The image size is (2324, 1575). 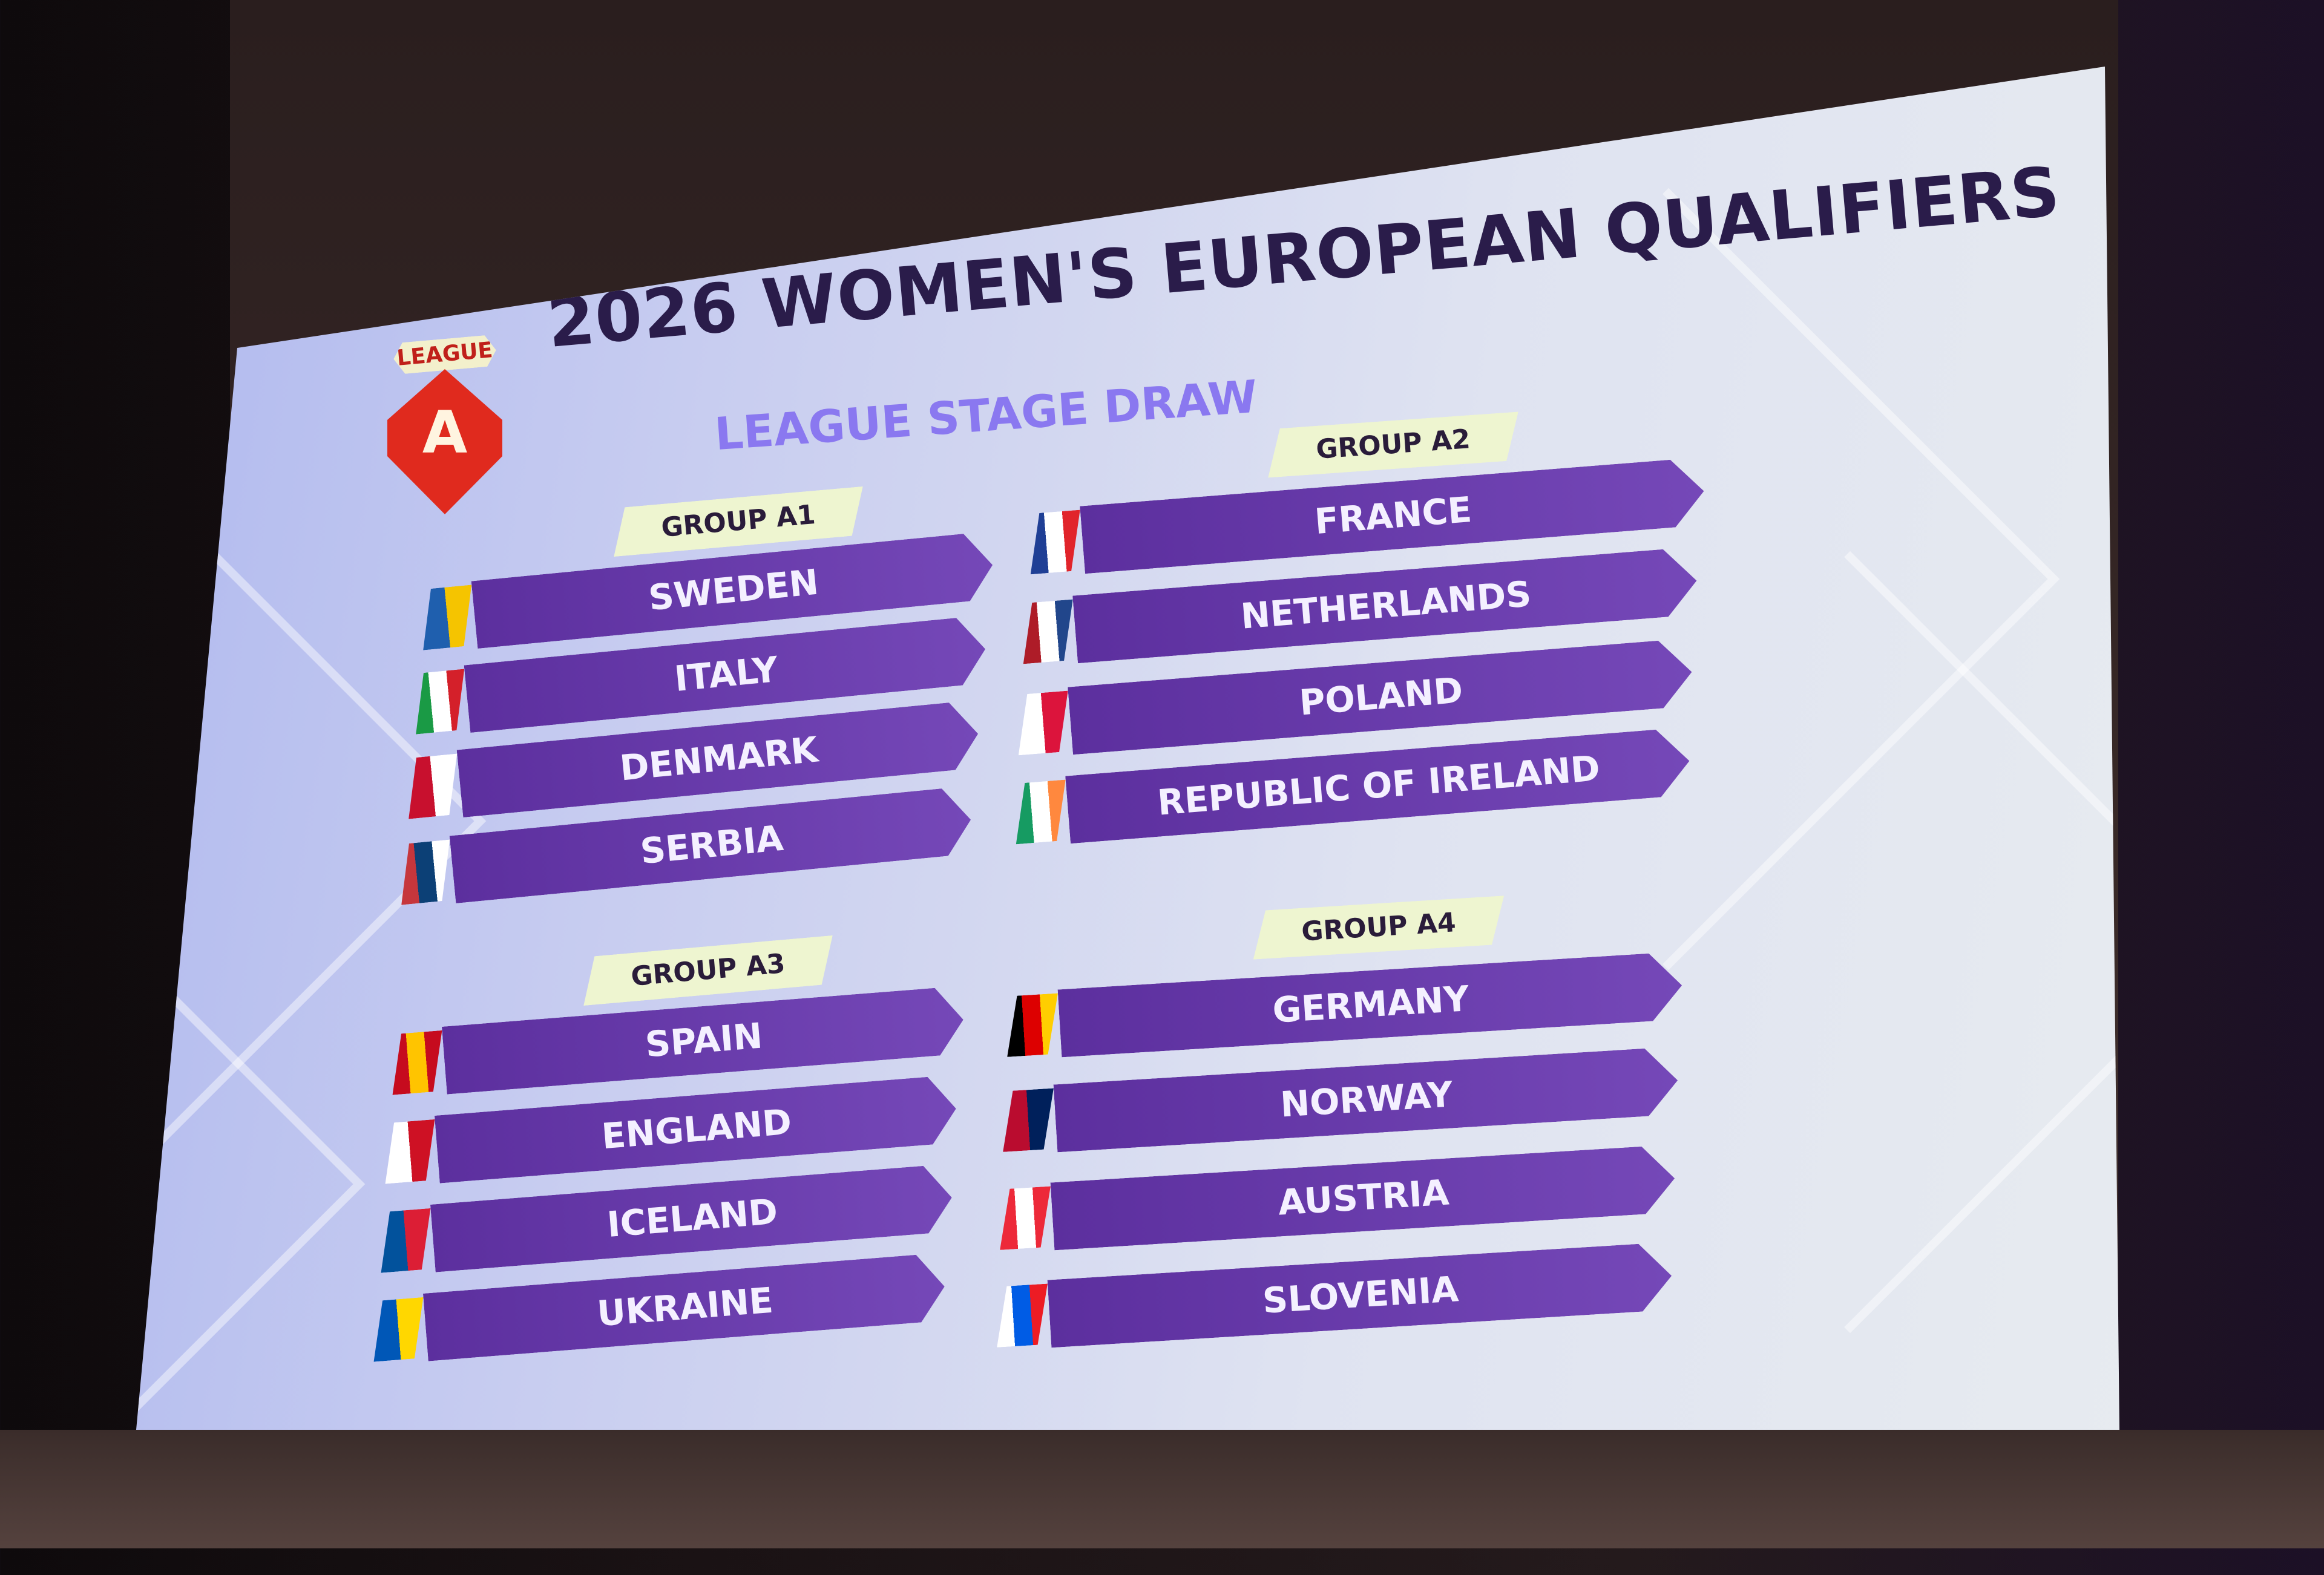 What do you see at coordinates (440, 701) in the screenshot?
I see `italy-flag-icon` at bounding box center [440, 701].